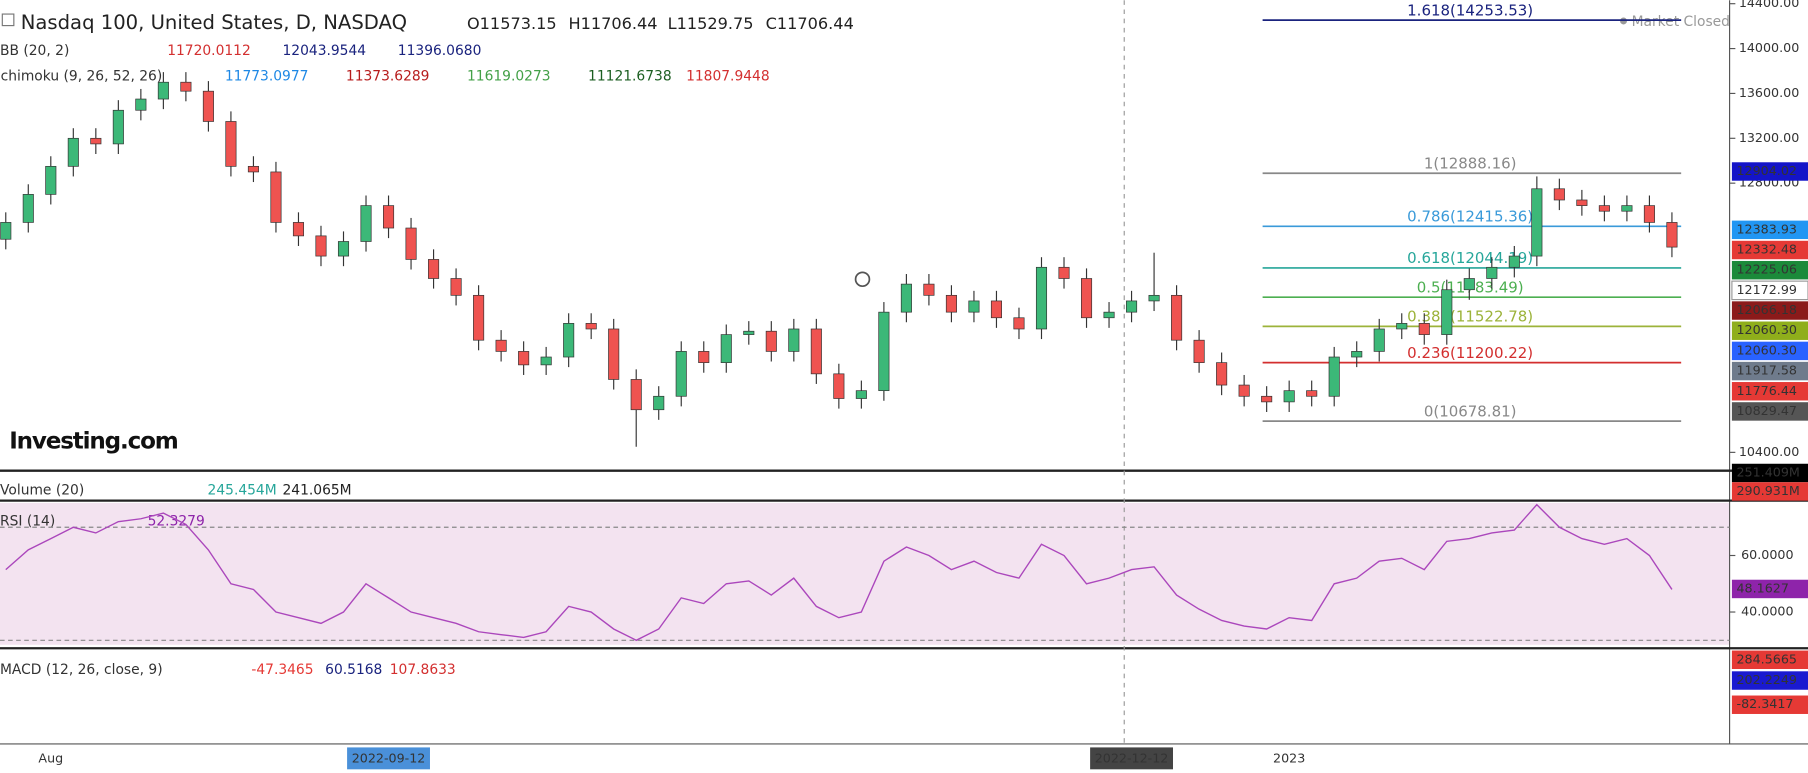 This screenshot has height=773, width=1808. Describe the element at coordinates (862, 279) in the screenshot. I see `cursor` at that location.